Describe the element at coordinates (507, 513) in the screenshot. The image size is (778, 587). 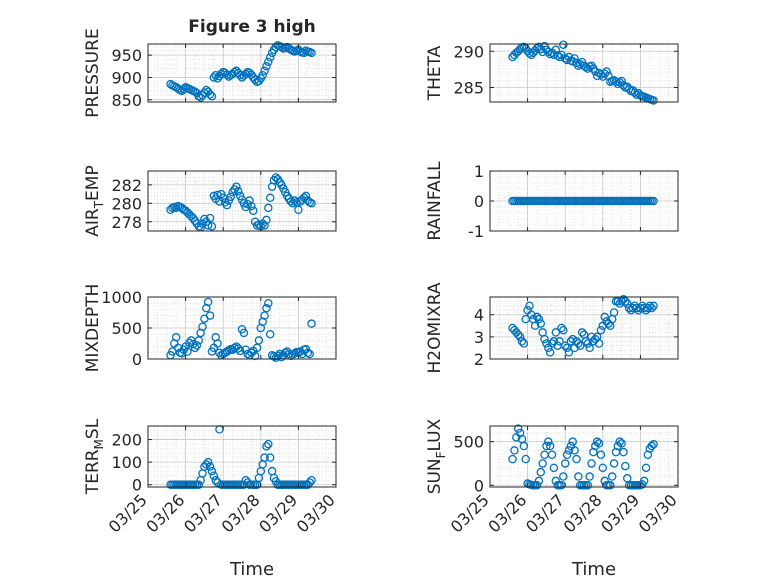
I see `x-tick-label: 03/26` at that location.